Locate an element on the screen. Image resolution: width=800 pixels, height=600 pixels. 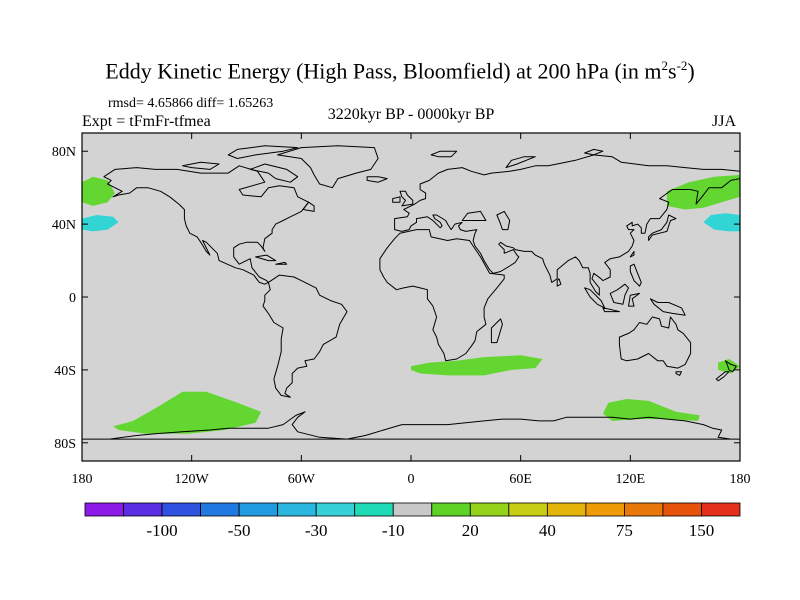
x-tick-label: 60W is located at coordinates (302, 479).